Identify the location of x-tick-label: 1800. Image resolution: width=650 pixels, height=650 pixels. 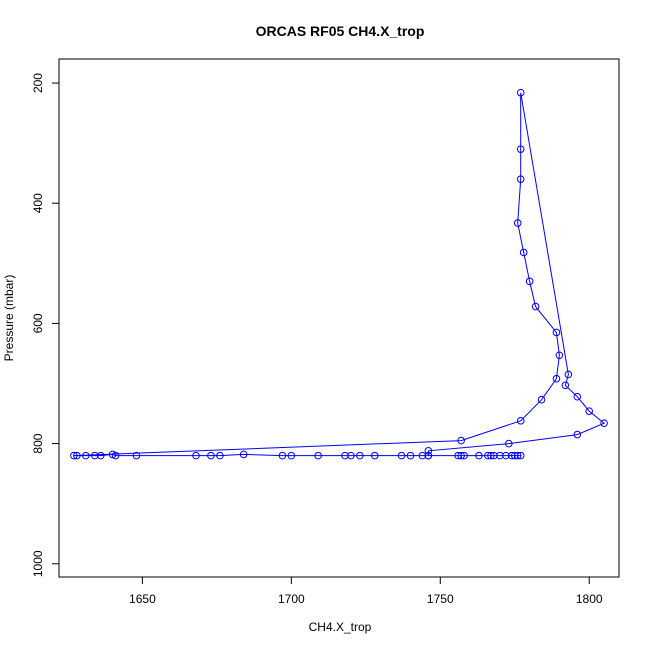
(589, 599).